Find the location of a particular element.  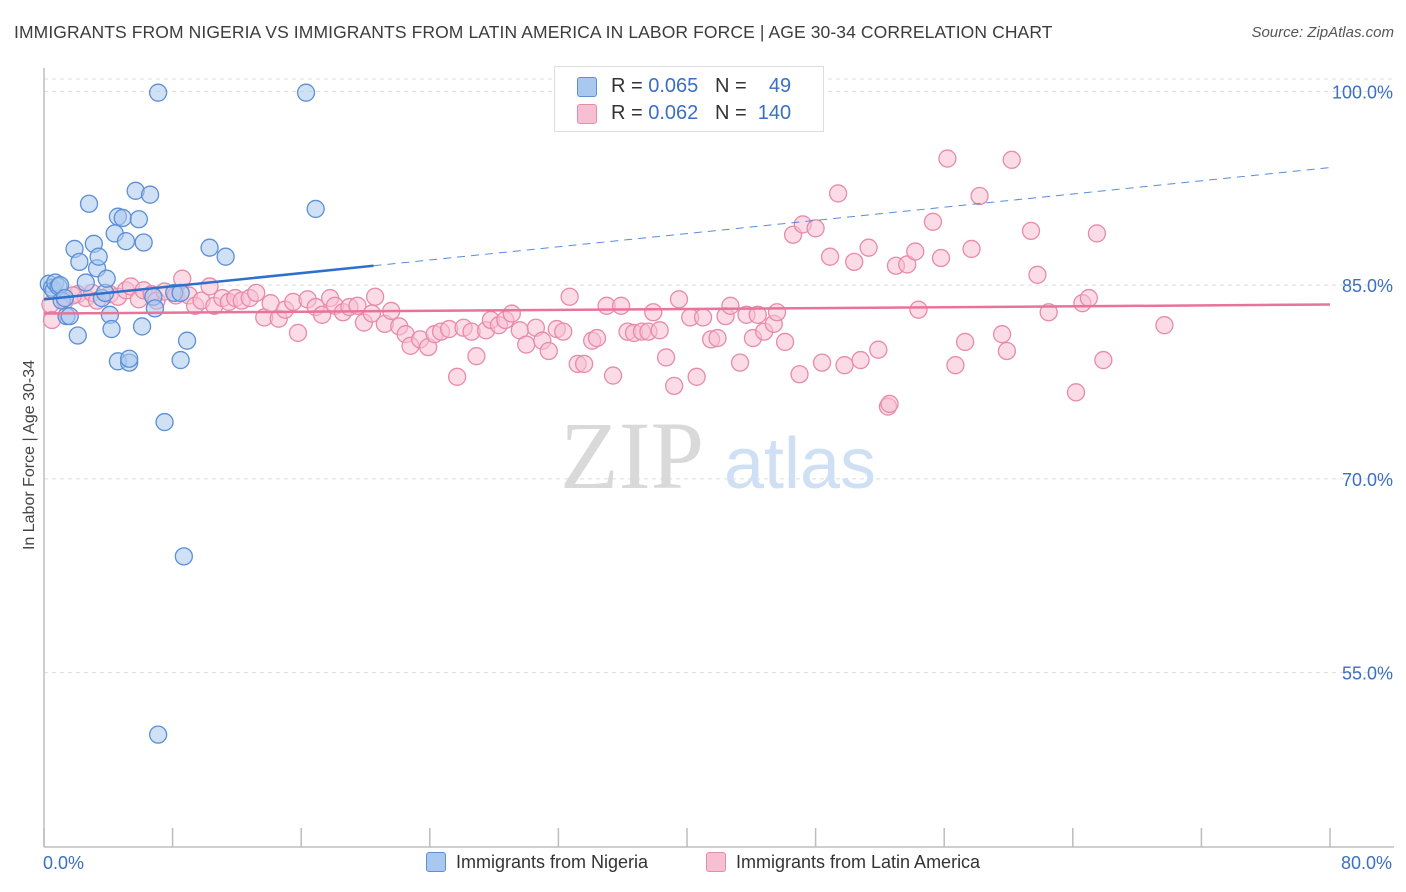

y-tick-labels: 55.0% 70.0% 85.0% 100.0% is located at coordinates (1362, 382).